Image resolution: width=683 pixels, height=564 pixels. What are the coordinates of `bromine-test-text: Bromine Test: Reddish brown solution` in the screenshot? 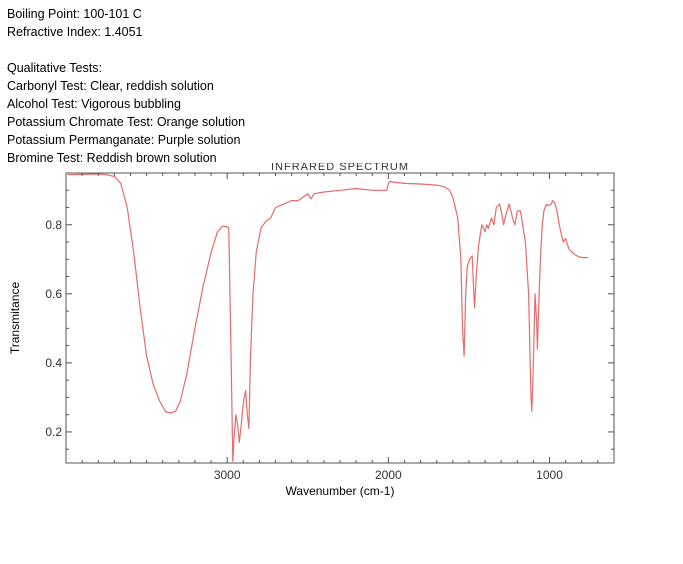 It's located at (112, 158).